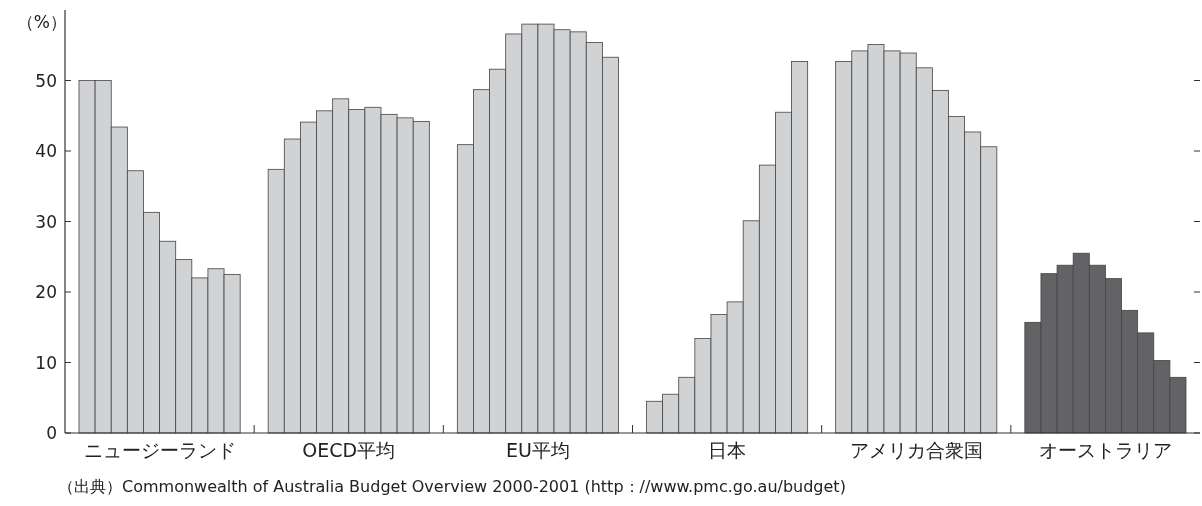  I want to click on x-tick-label: EU平均, so click(537, 450).